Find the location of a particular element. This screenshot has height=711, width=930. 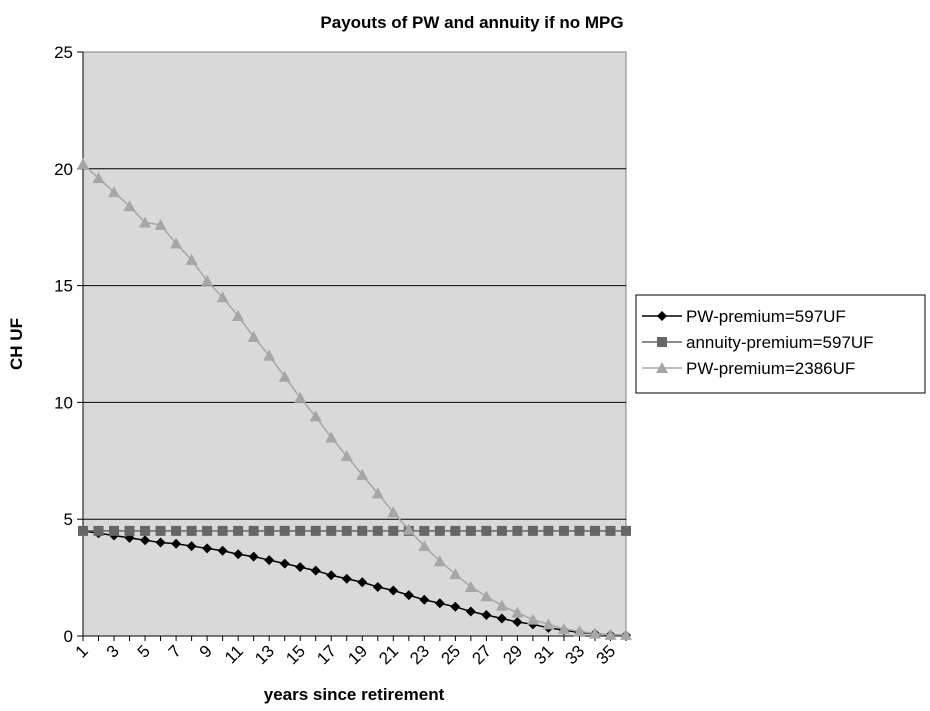

x-tick-label: 33 is located at coordinates (574, 654).